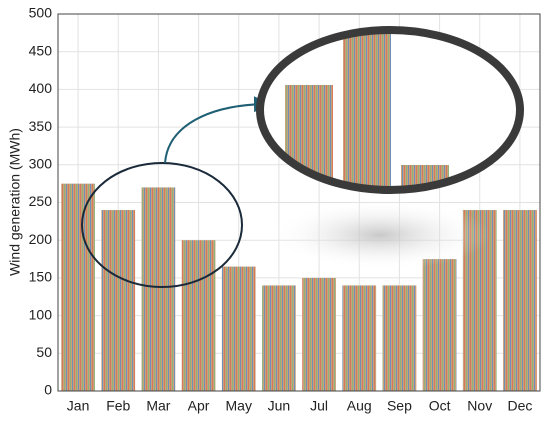 This screenshot has height=426, width=550. What do you see at coordinates (41, 126) in the screenshot?
I see `y-tick-label: 350` at bounding box center [41, 126].